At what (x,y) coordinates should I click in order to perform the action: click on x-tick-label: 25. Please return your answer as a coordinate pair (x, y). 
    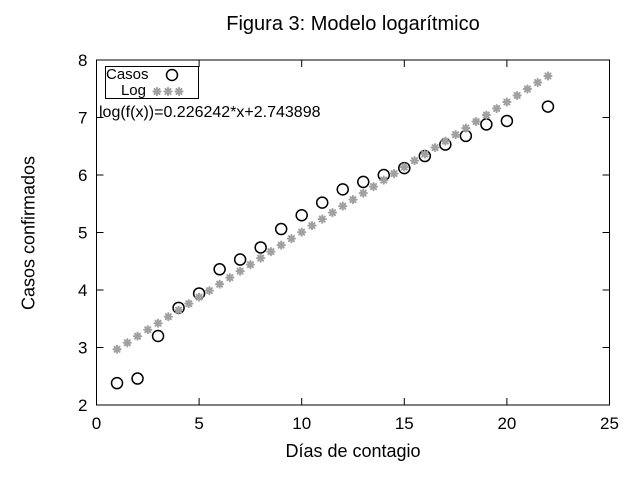
    Looking at the image, I should click on (609, 423).